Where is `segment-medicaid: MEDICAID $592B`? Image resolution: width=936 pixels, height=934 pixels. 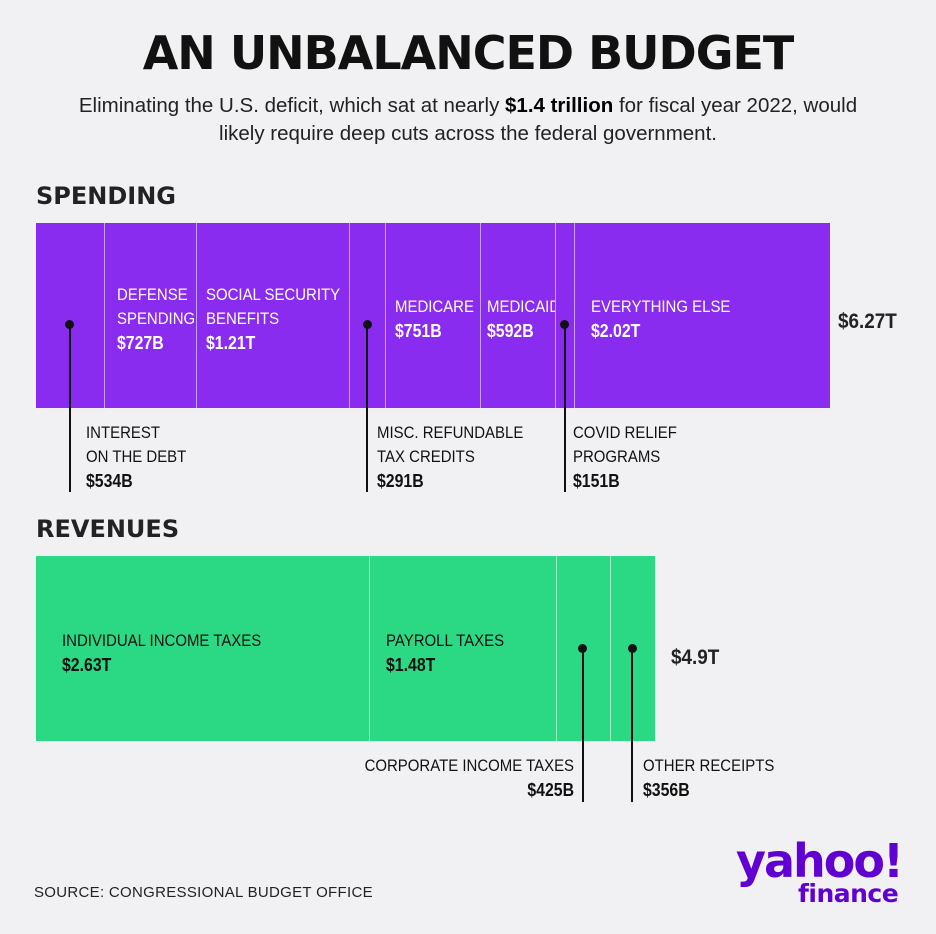 segment-medicaid: MEDICAID $592B is located at coordinates (520, 315).